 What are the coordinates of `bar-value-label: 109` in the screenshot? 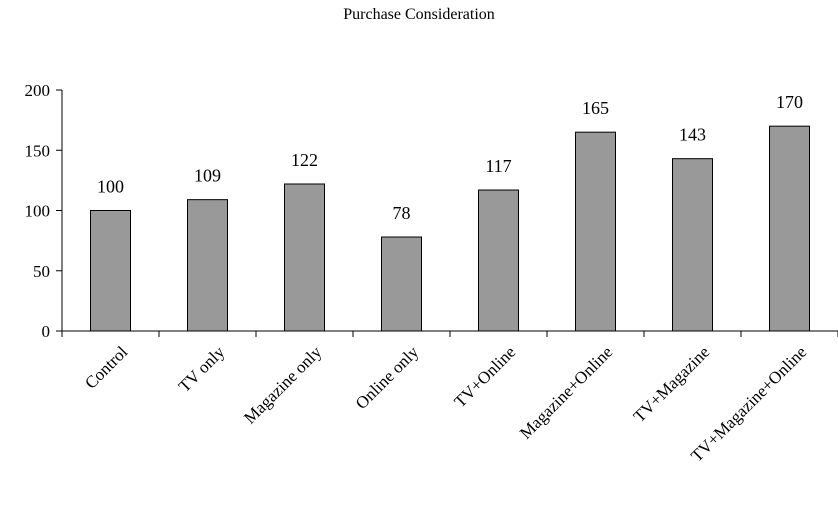 It's located at (207, 176).